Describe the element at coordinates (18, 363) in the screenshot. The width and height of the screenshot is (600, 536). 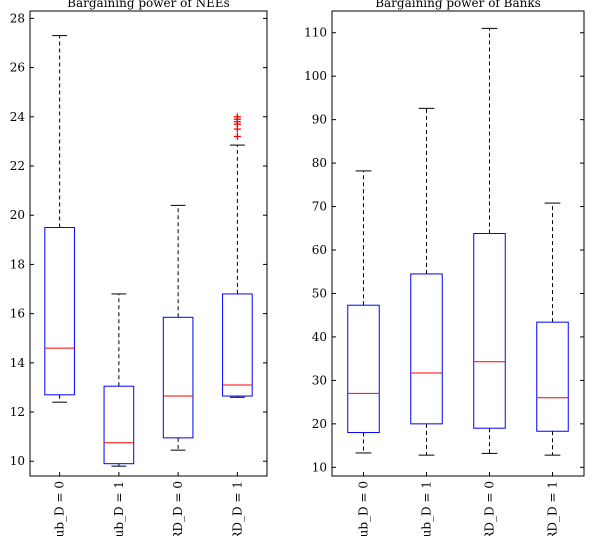
I see `y-tick-label: 14` at that location.